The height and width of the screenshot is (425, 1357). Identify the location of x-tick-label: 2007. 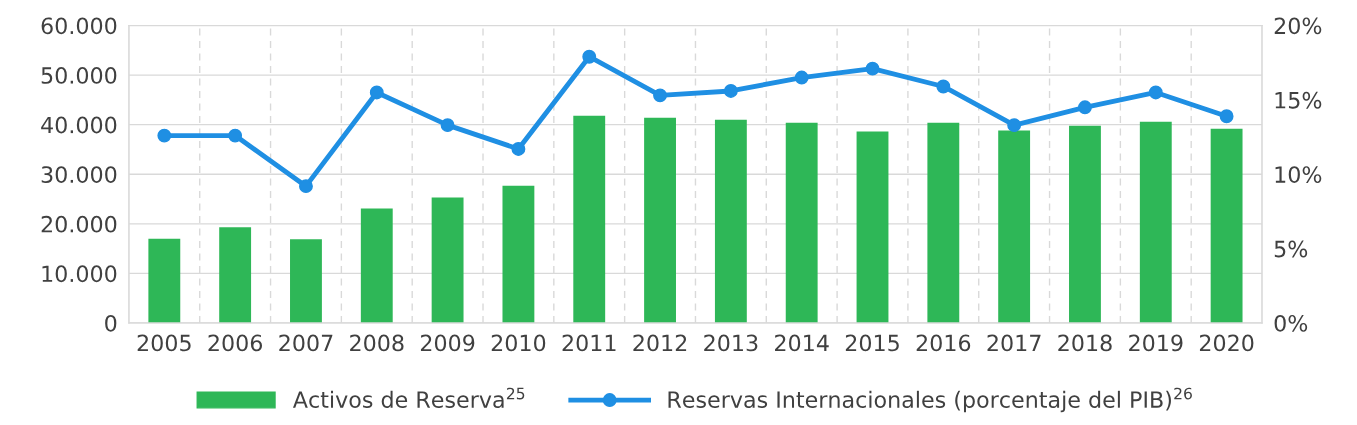
(306, 343).